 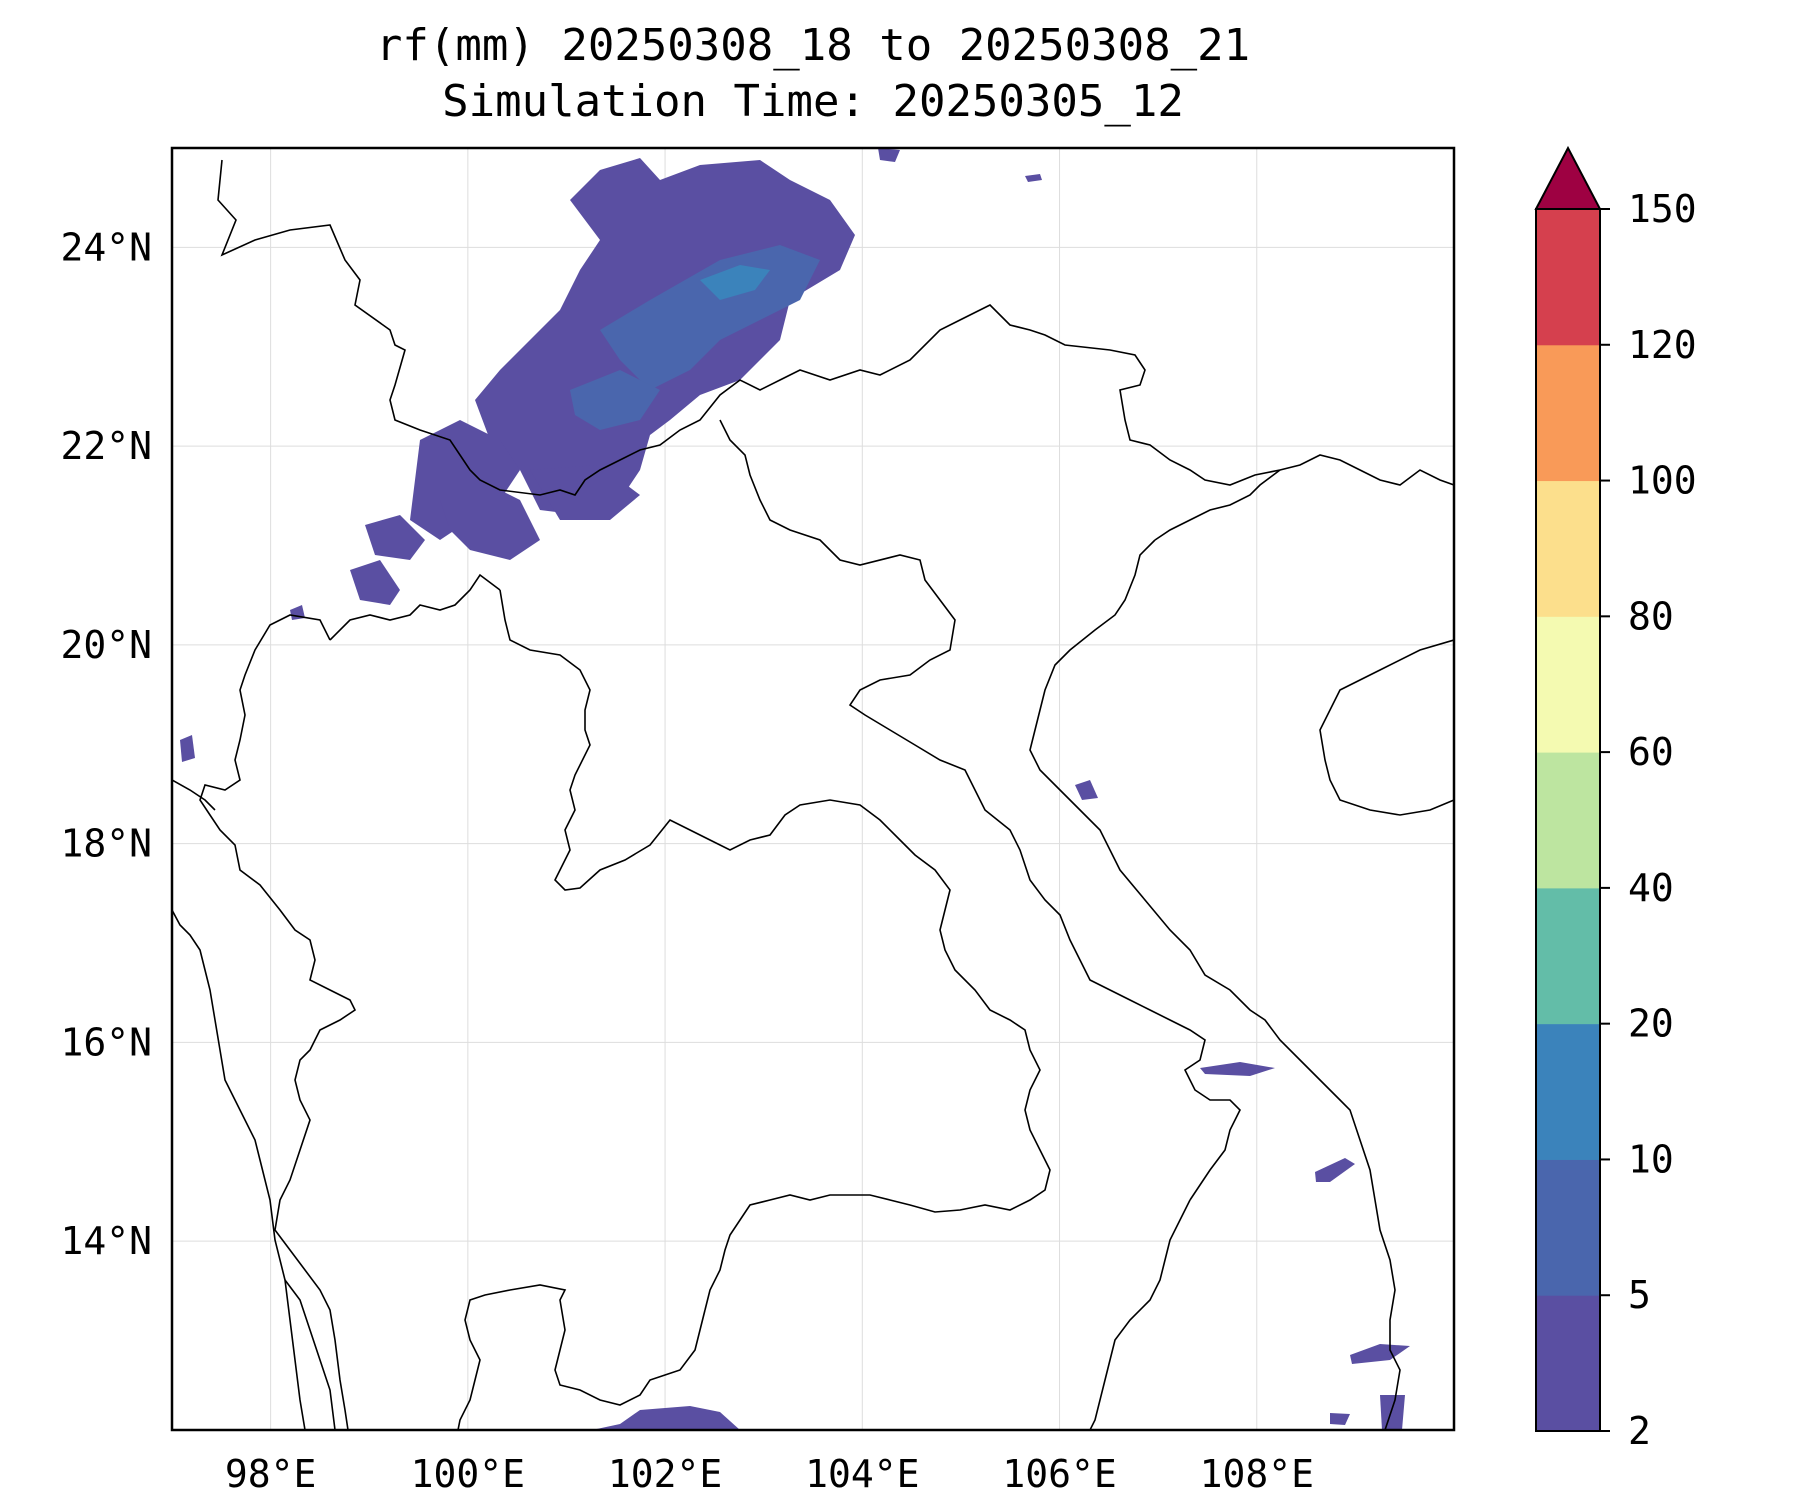 What do you see at coordinates (1651, 888) in the screenshot?
I see `colorbar-label: 40` at bounding box center [1651, 888].